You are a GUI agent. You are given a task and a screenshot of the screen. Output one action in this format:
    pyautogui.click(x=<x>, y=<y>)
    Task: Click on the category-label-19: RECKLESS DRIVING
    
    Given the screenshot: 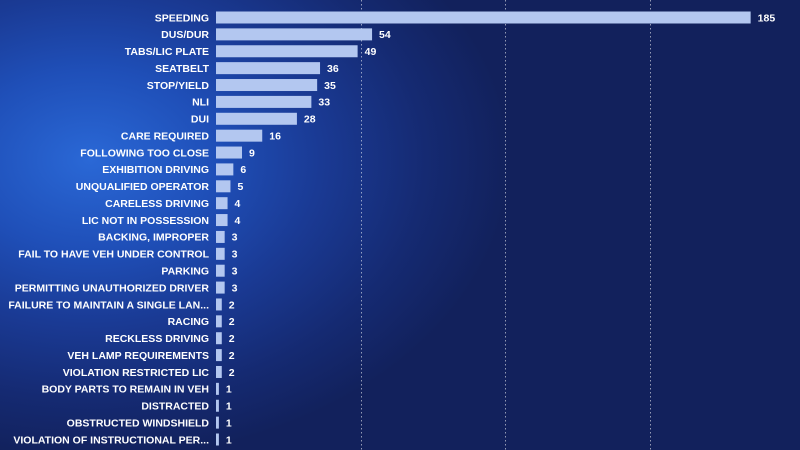 What is the action you would take?
    pyautogui.click(x=157, y=339)
    